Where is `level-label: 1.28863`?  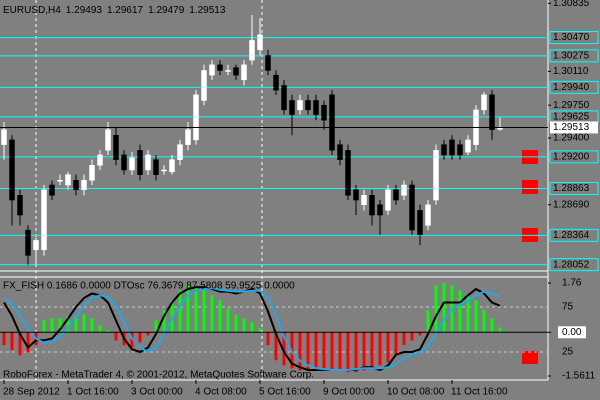 level-label: 1.28863 is located at coordinates (571, 188).